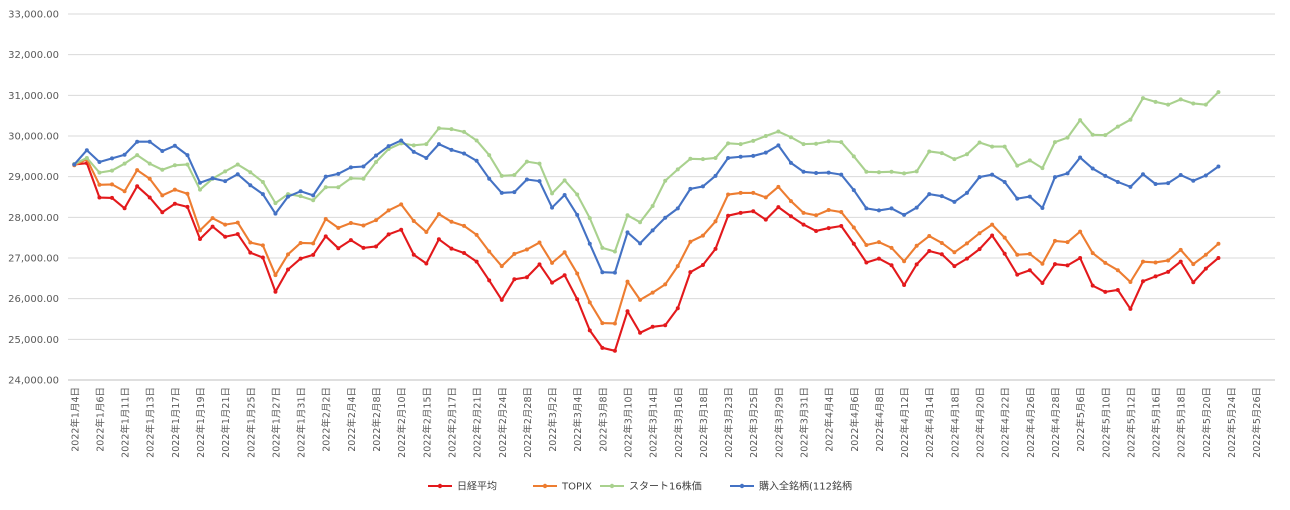 This screenshot has width=1290, height=510. Describe the element at coordinates (754, 422) in the screenshot. I see `x-tick-label: 2022年3月25日` at that location.